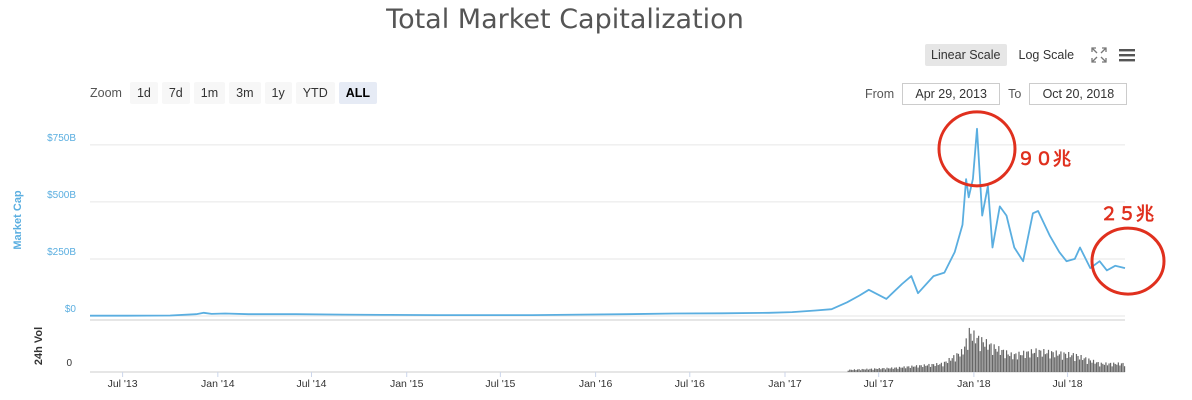  Describe the element at coordinates (1044, 159) in the screenshot. I see `peak-annotation-label: ９０兆` at that location.